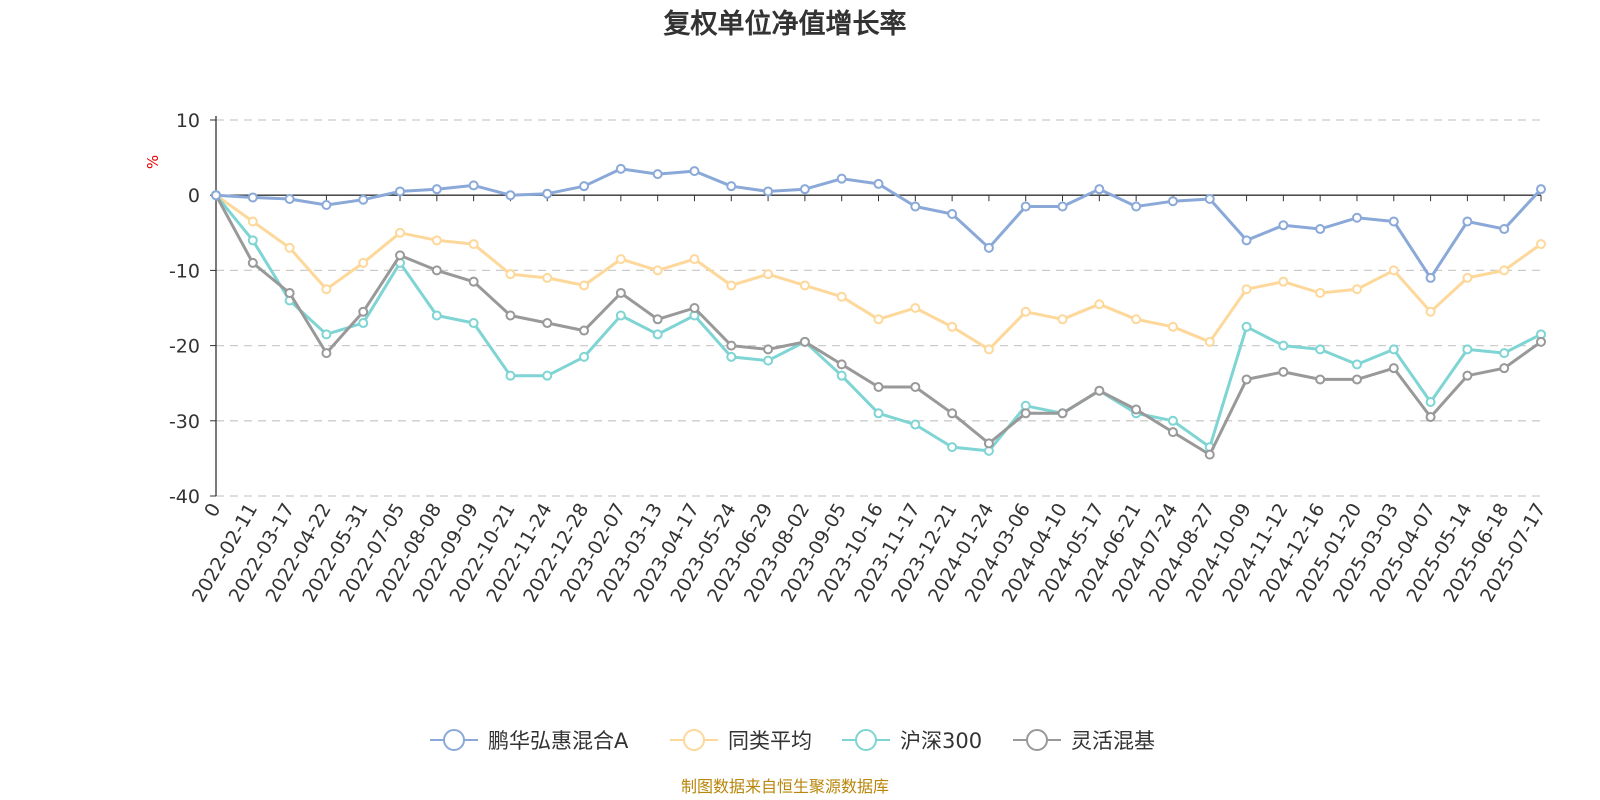 The image size is (1600, 800). I want to click on legend-item: 灵活混基, so click(1084, 741).